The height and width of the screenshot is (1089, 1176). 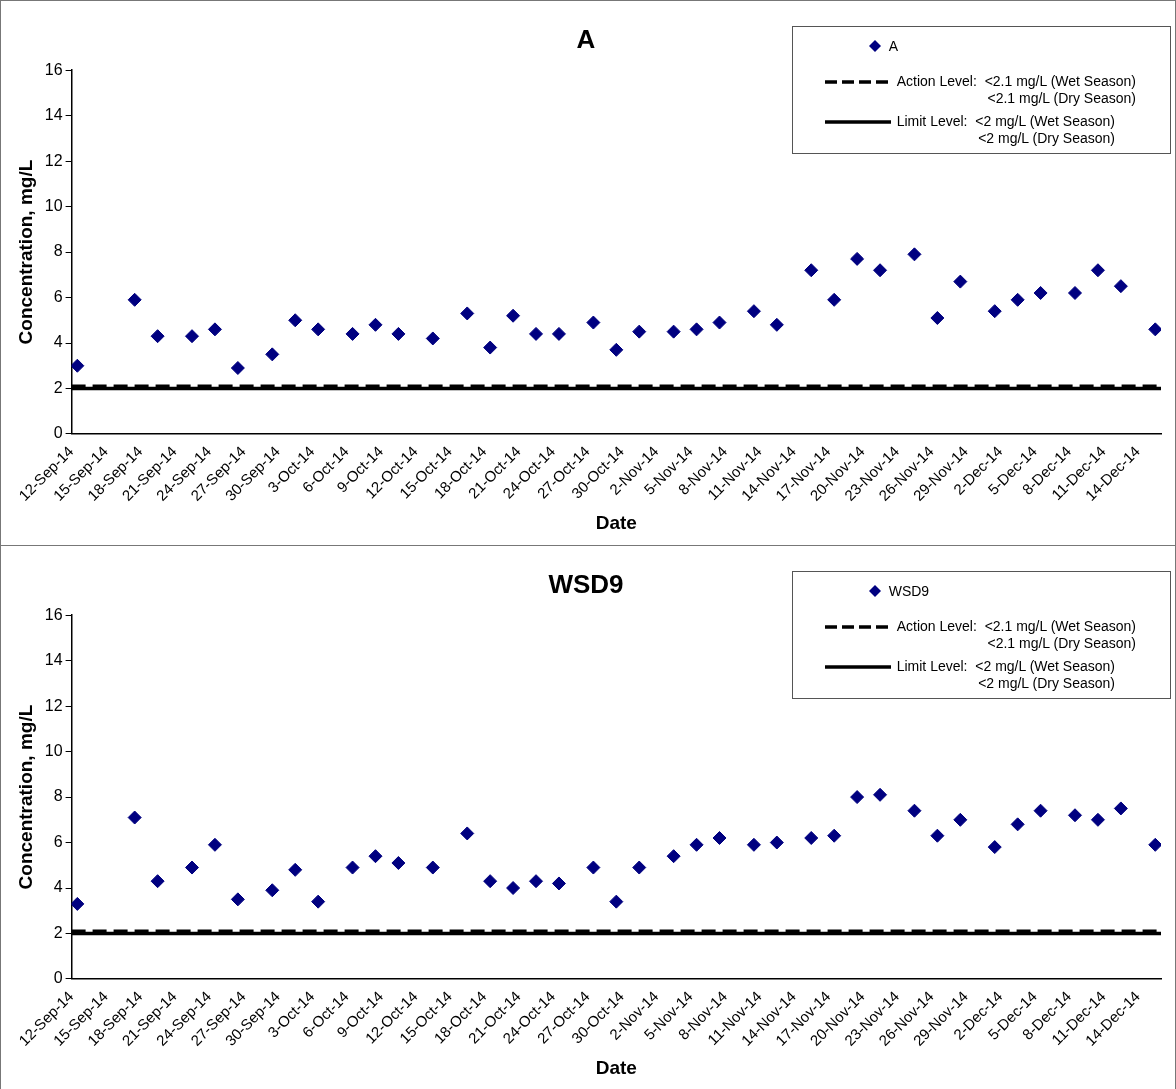 I want to click on legend-label: A, so click(x=893, y=46).